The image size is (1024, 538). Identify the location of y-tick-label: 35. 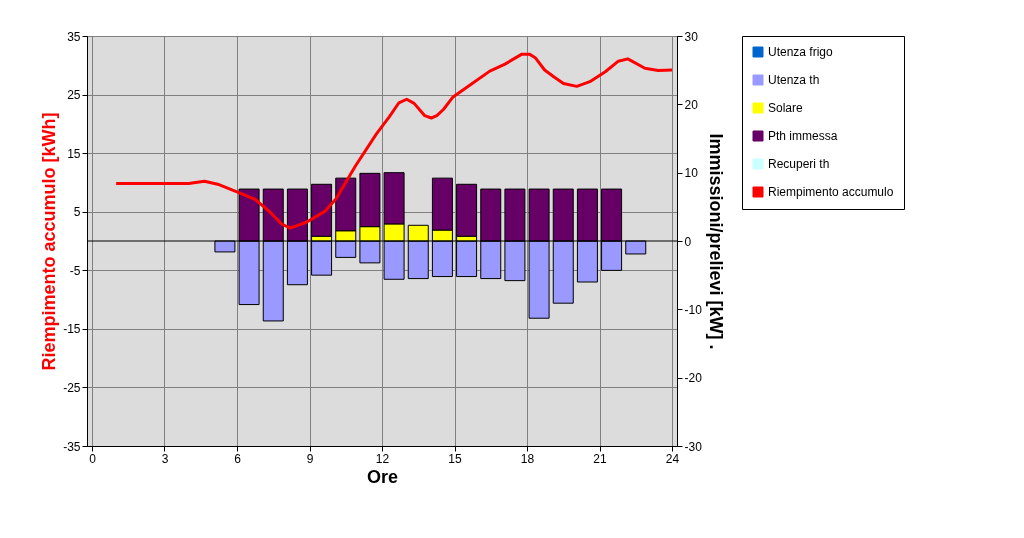
(74, 36).